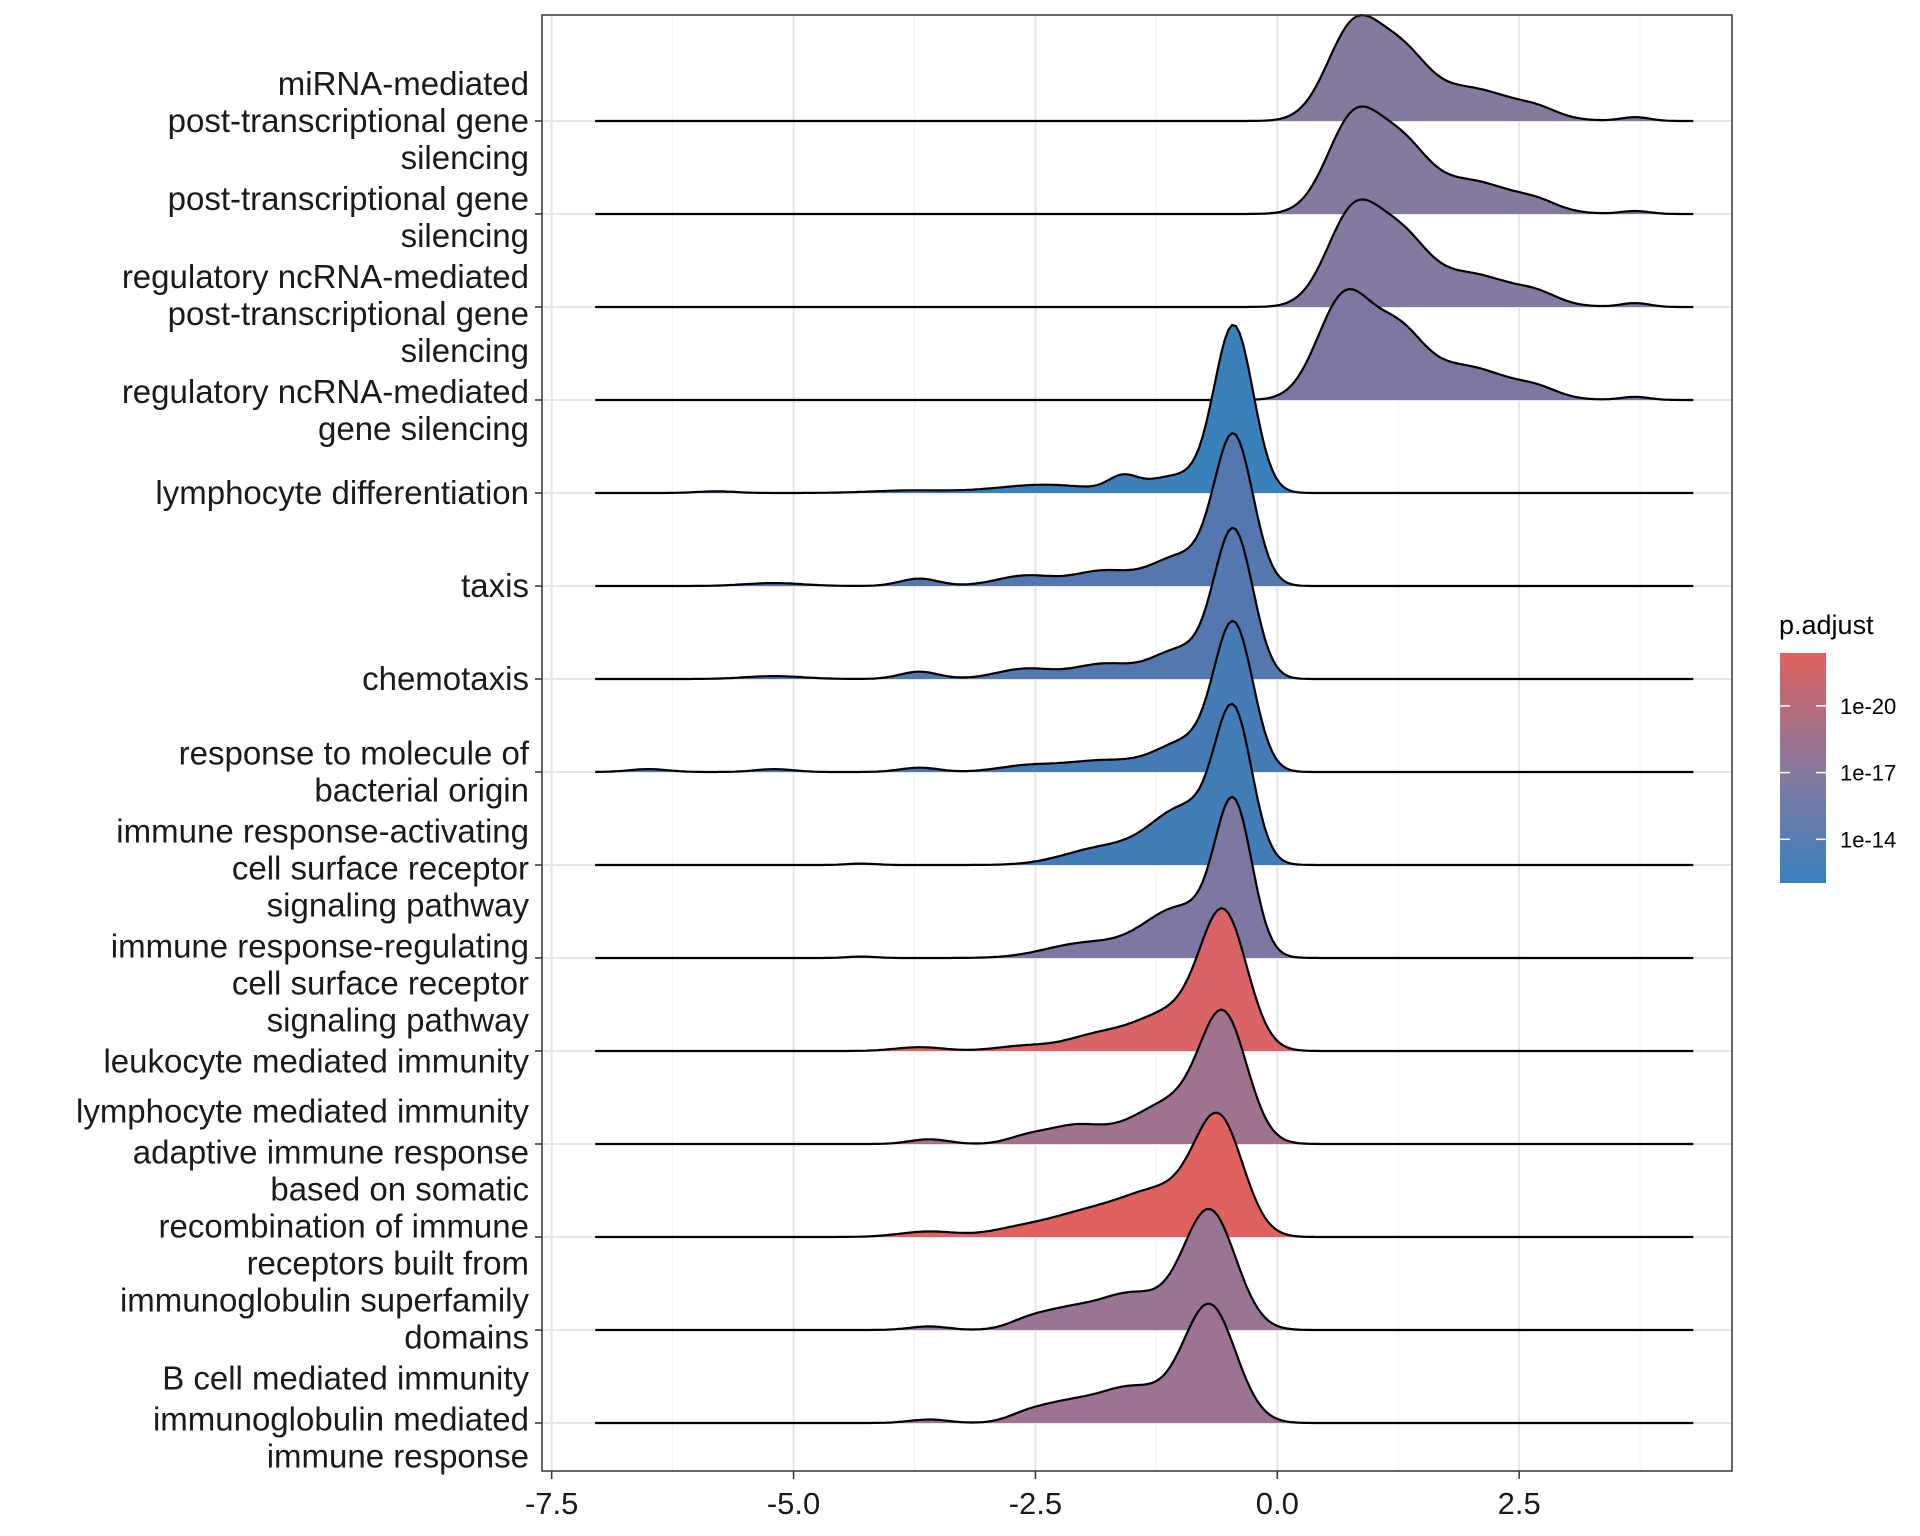  I want to click on y-tick-label: adaptive immune response, so click(331, 1152).